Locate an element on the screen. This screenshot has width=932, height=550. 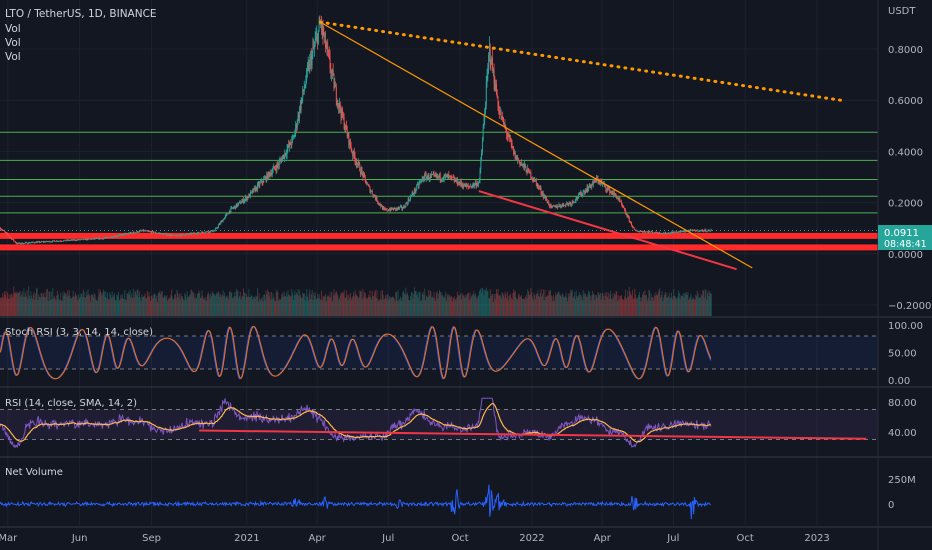
y-tick-label: −0.2000 is located at coordinates (909, 306).